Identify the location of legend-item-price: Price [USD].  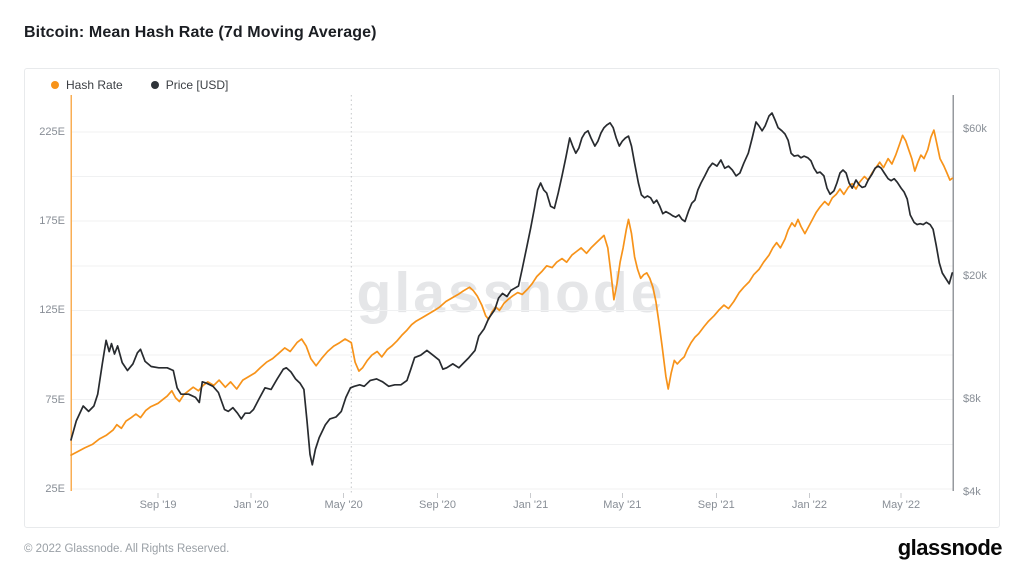
(189, 85).